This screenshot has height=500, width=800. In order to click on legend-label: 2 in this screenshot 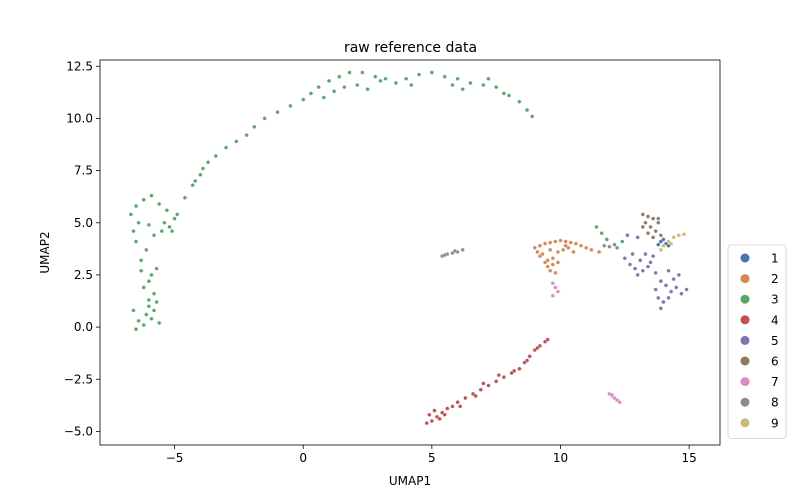, I will do `click(775, 279)`.